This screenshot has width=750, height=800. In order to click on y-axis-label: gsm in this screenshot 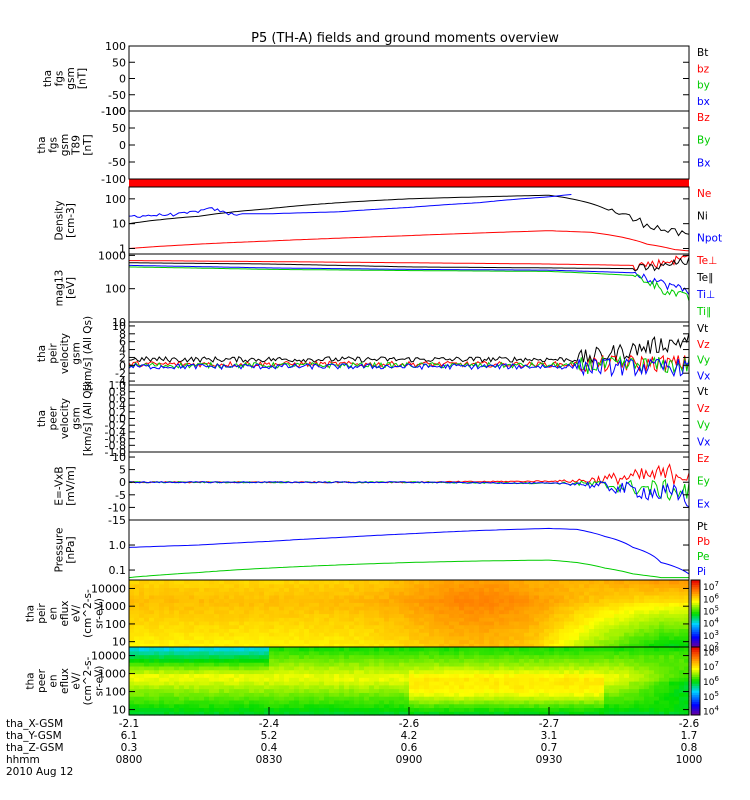, I will do `click(71, 78)`.